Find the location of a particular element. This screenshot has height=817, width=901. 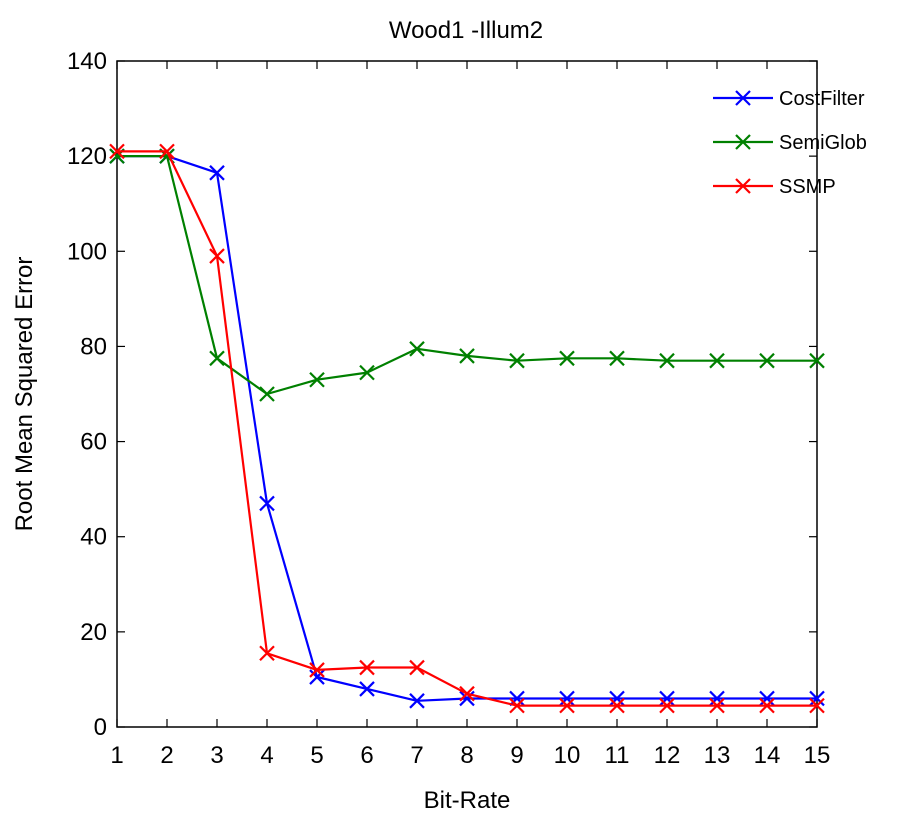

x-tick-label: 4 is located at coordinates (266, 755).